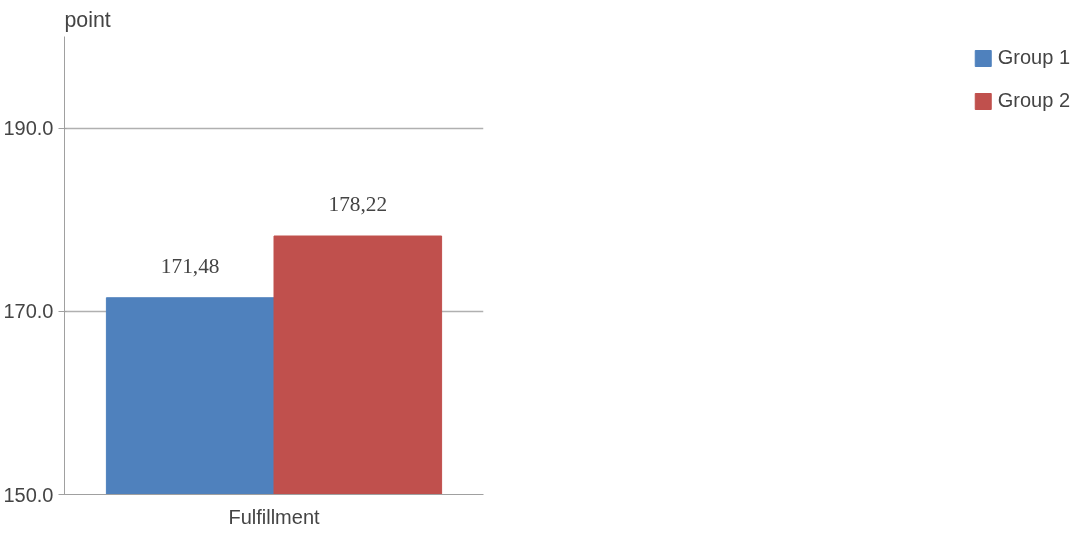 This screenshot has width=1090, height=541. What do you see at coordinates (1033, 57) in the screenshot?
I see `legend-label: Group 1` at bounding box center [1033, 57].